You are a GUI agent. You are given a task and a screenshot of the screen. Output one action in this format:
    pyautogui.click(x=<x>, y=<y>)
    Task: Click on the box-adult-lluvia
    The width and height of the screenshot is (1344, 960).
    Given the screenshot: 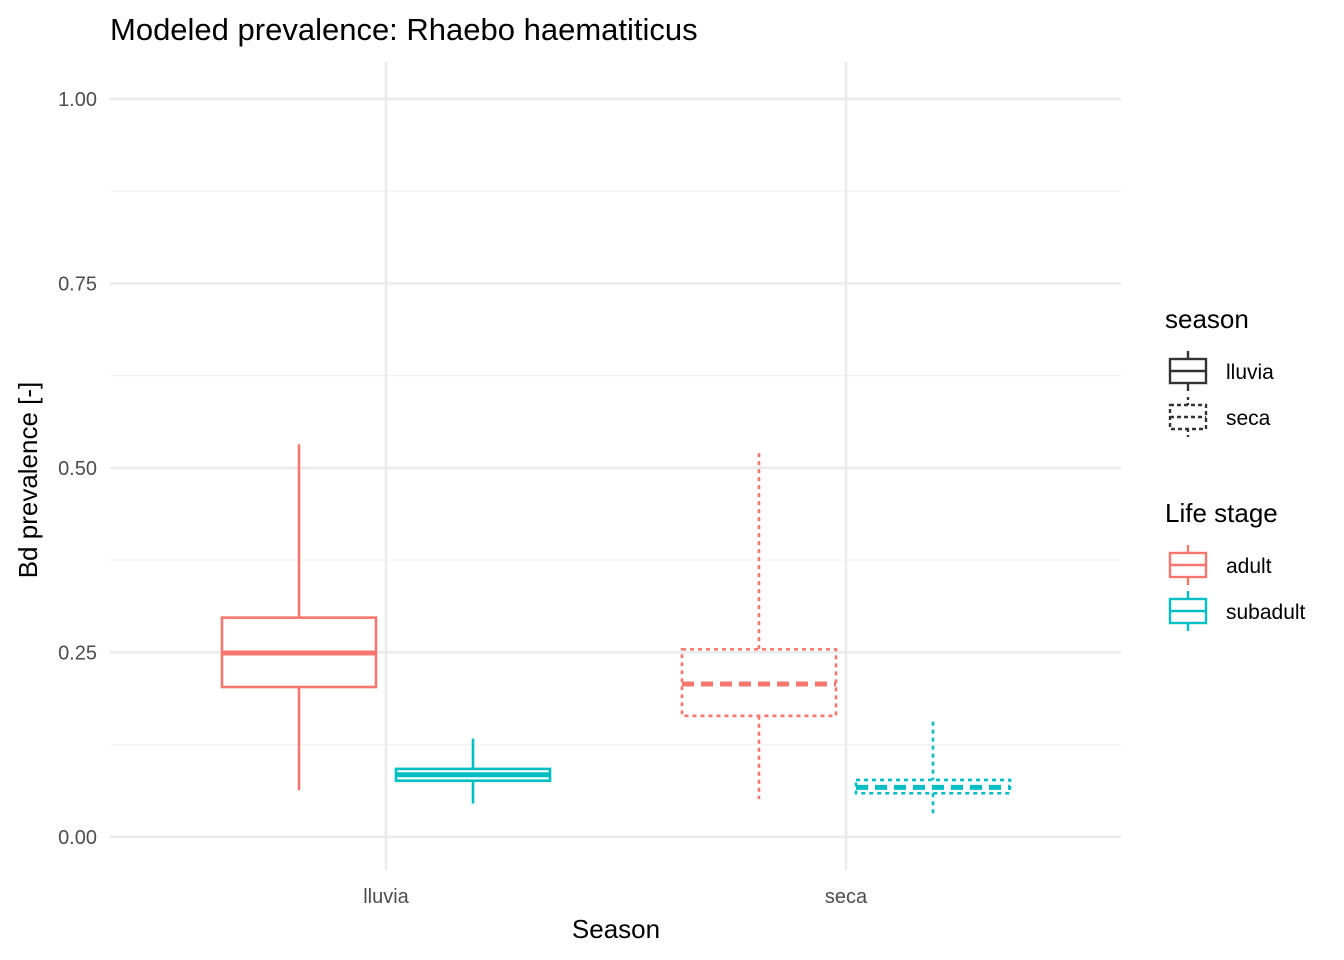 What is the action you would take?
    pyautogui.click(x=299, y=617)
    